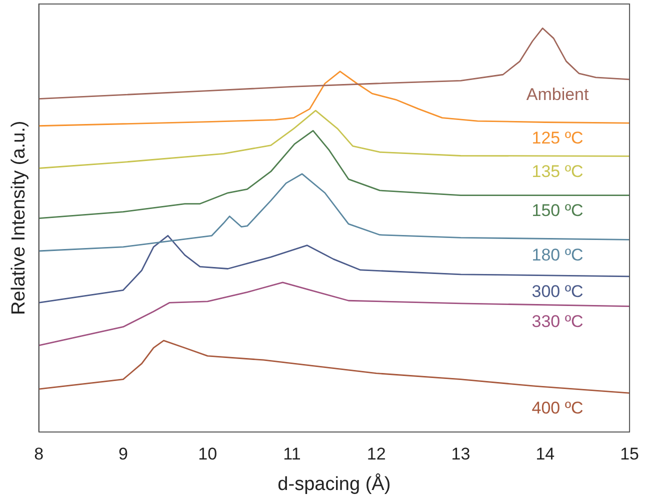 The width and height of the screenshot is (645, 502). I want to click on x-axis-title: d-spacing (Å), so click(334, 483).